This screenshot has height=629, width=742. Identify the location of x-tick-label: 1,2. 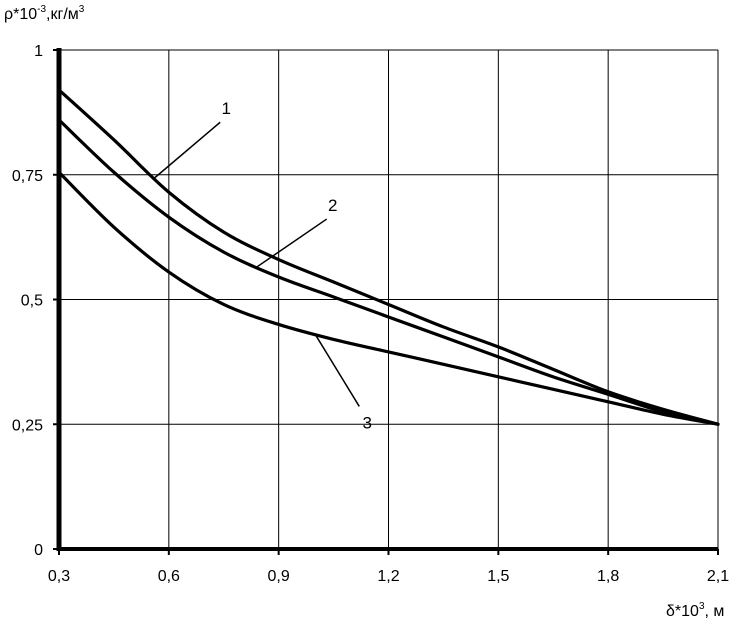
(388, 576).